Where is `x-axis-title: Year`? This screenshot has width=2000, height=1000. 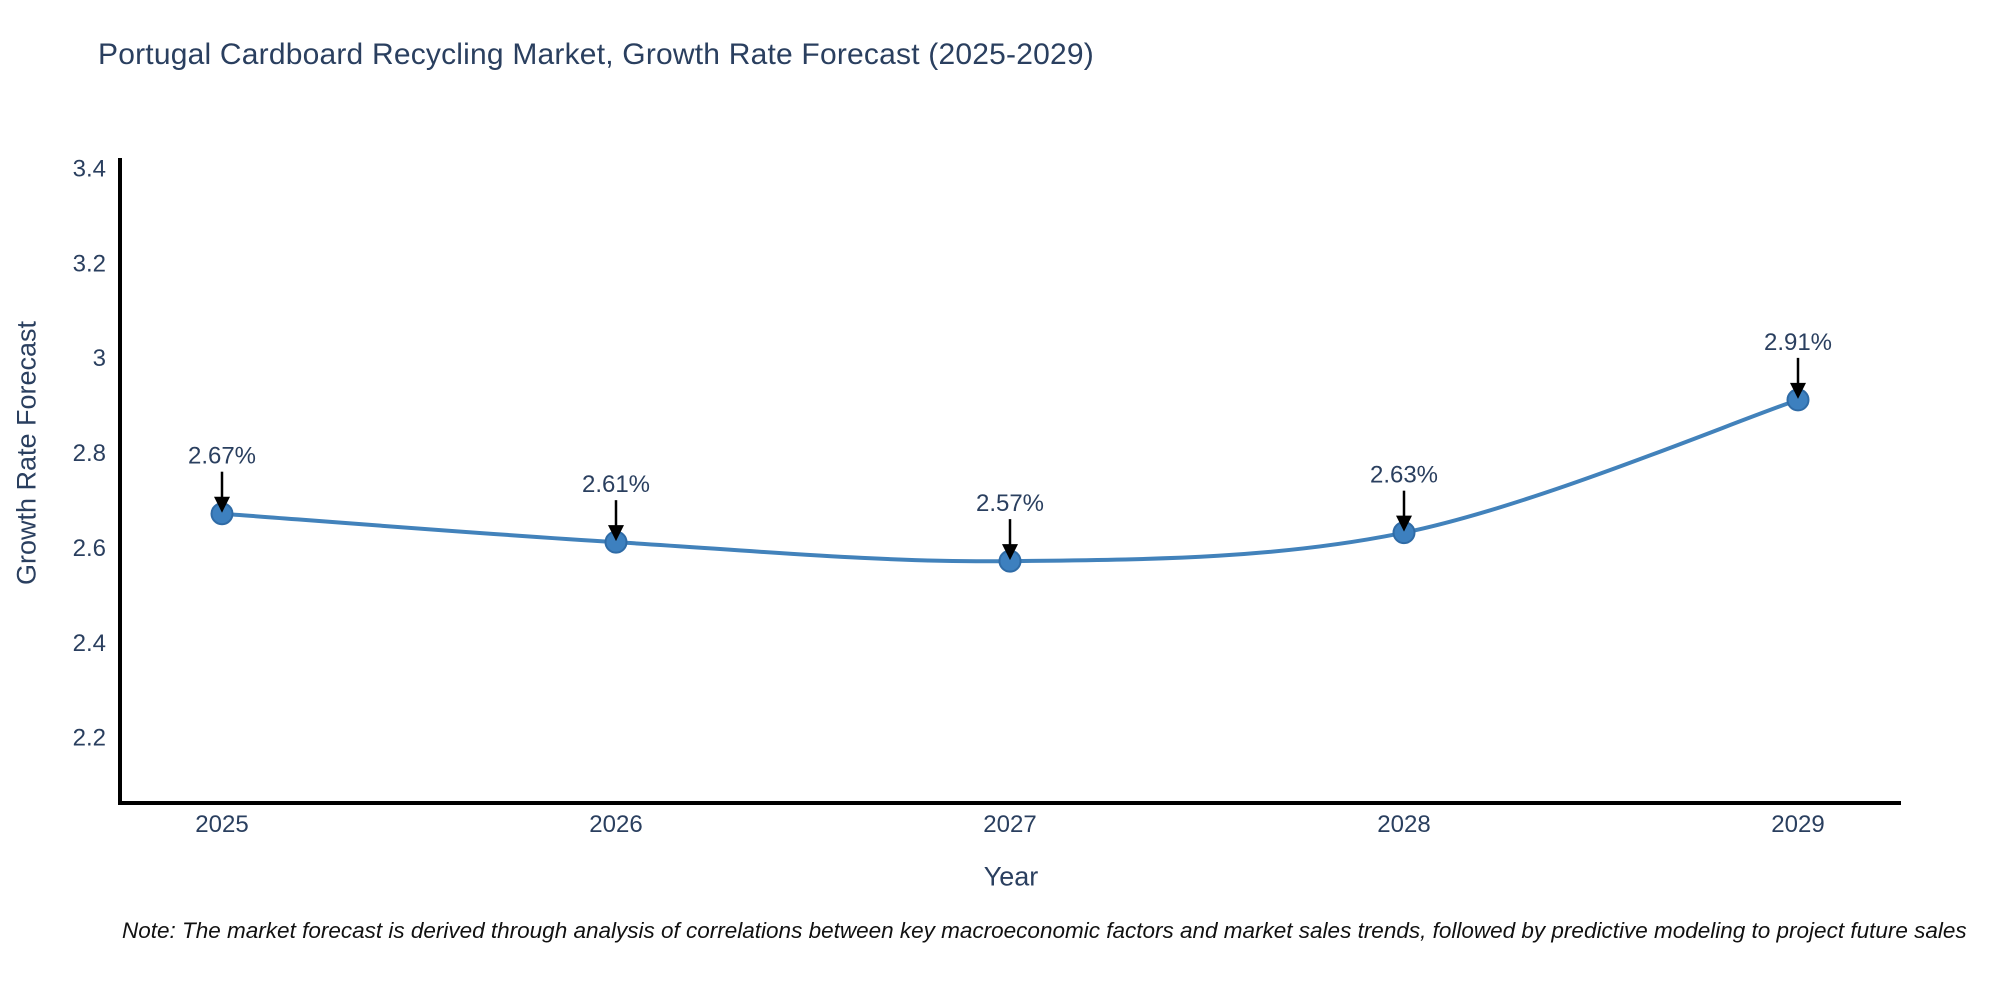
x-axis-title: Year is located at coordinates (1011, 876).